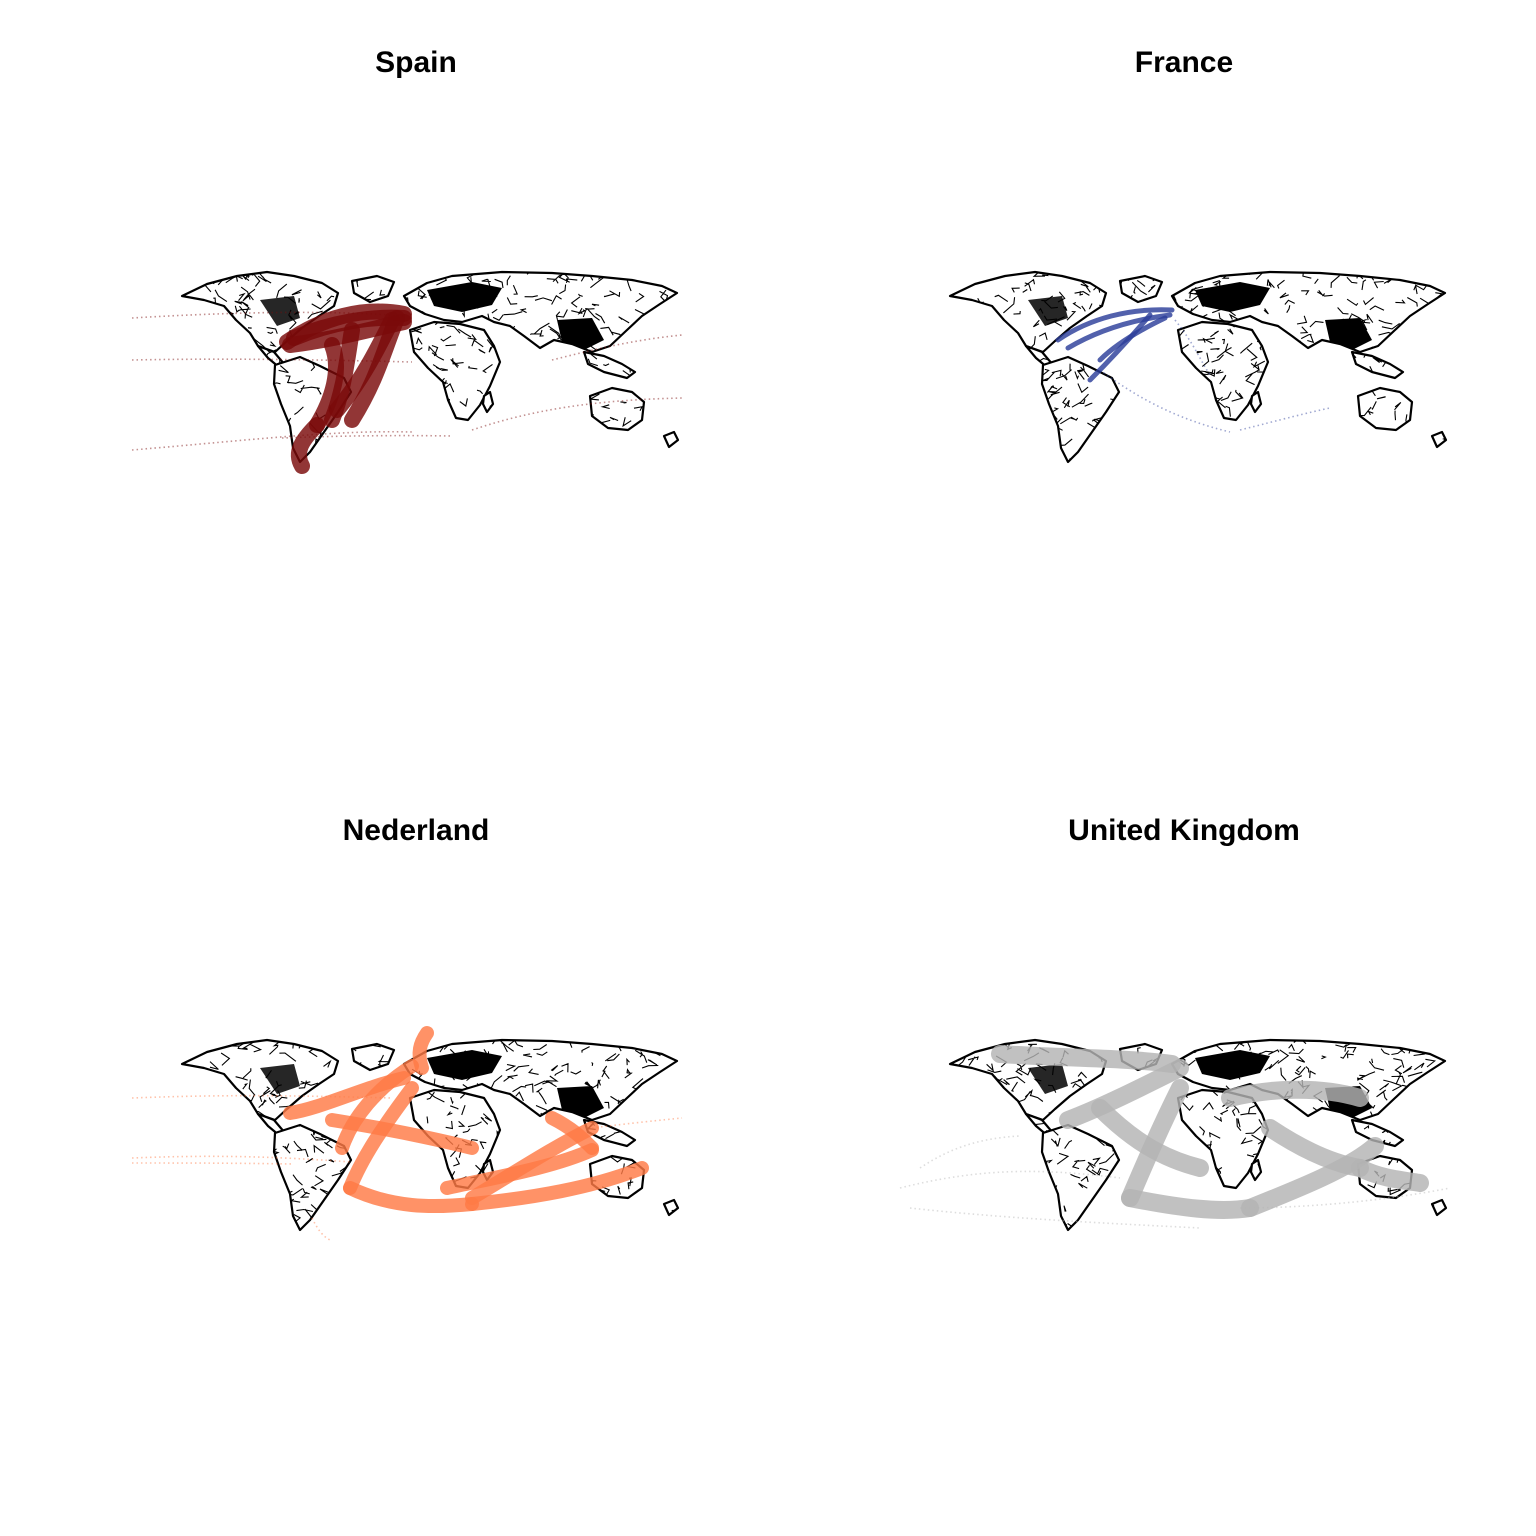 The height and width of the screenshot is (1536, 1536). I want to click on panel-title: France, so click(1184, 62).